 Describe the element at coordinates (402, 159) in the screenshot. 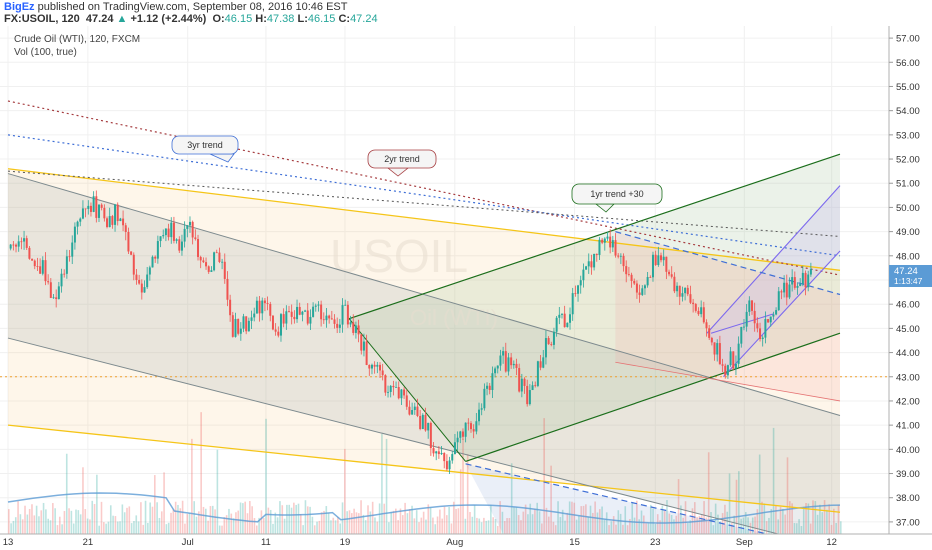

I see `annotation-bubble` at that location.